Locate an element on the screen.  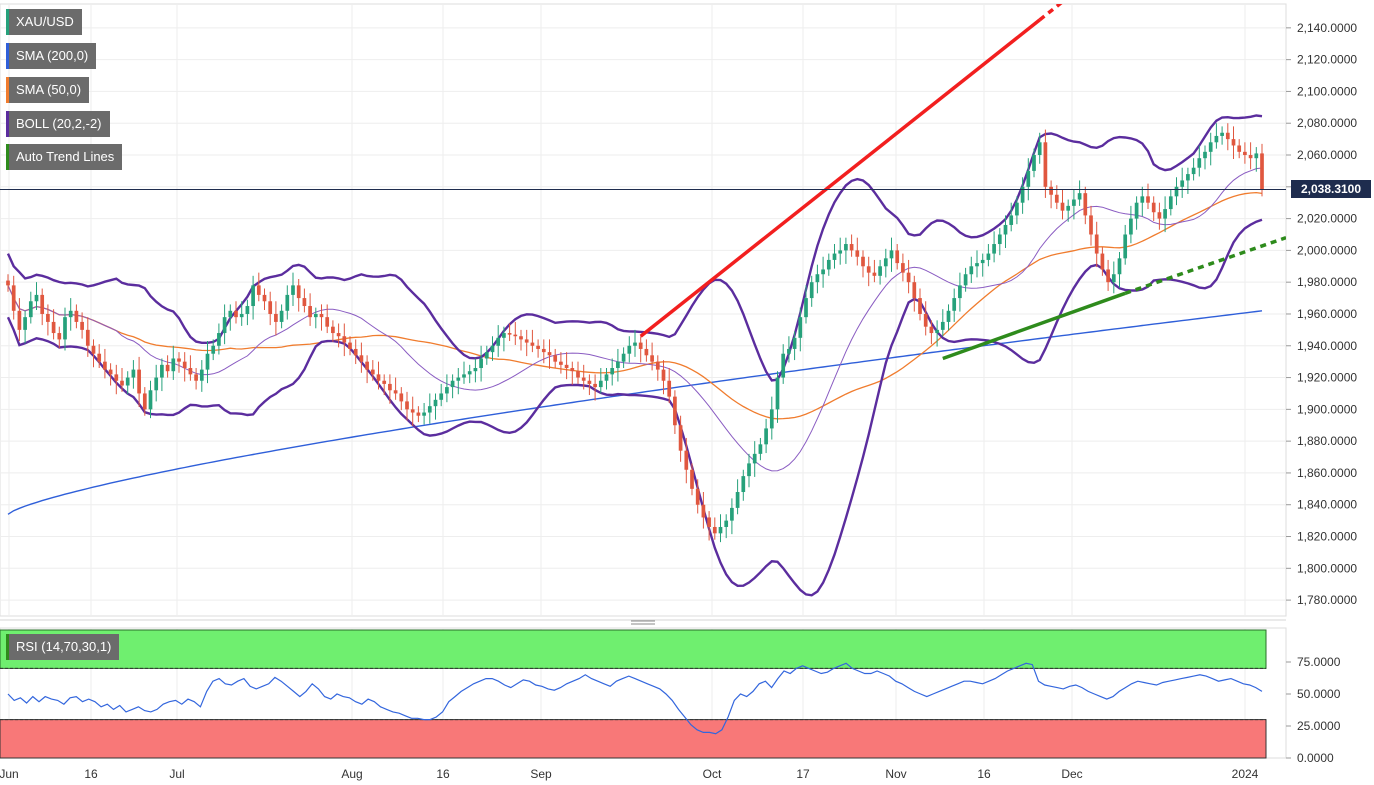
time-tick-label: 17 is located at coordinates (803, 774).